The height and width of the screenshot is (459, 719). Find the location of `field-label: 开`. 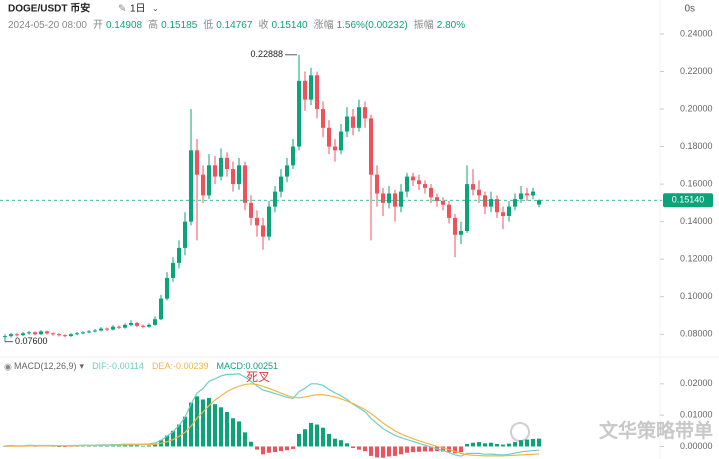

field-label: 开 is located at coordinates (98, 25).